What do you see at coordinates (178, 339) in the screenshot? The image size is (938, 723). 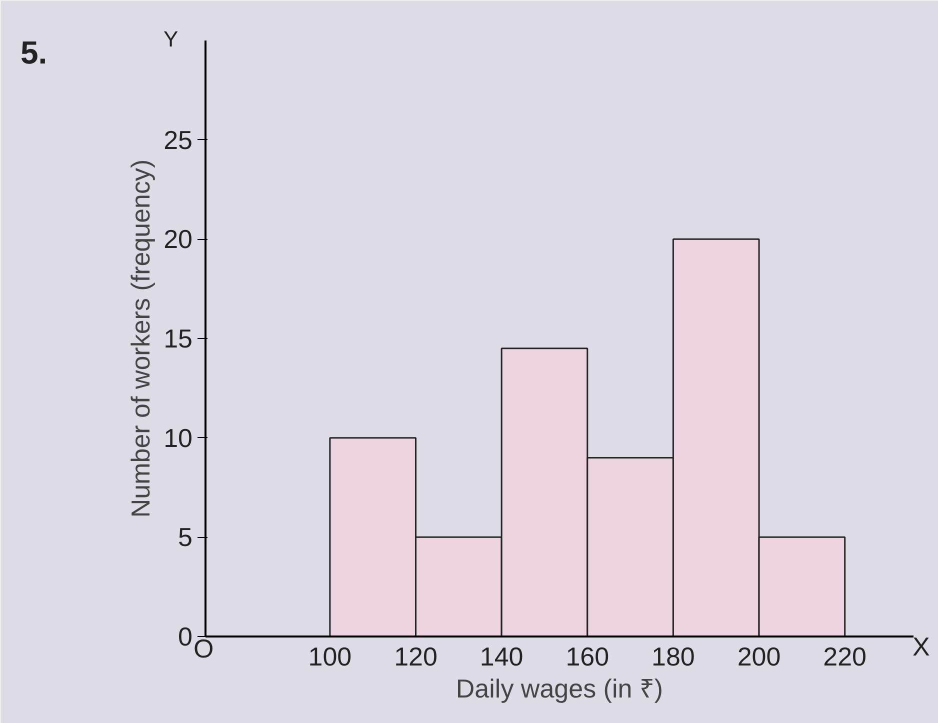 I see `y-tick-label: 15` at bounding box center [178, 339].